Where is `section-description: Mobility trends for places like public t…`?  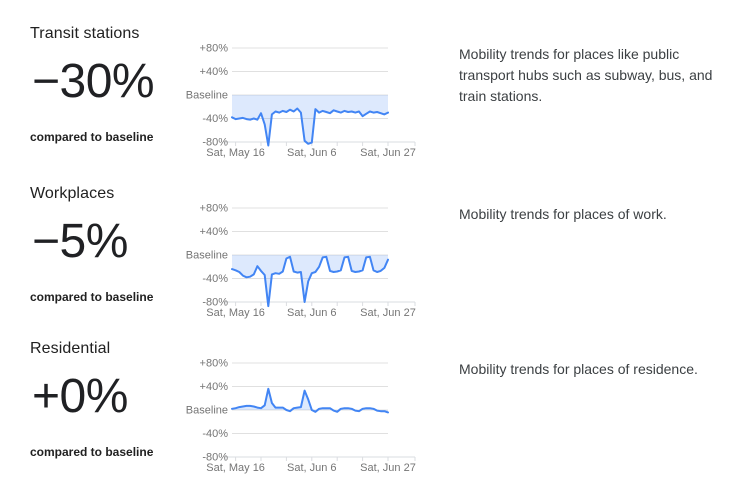 section-description: Mobility trends for places like public t… is located at coordinates (586, 75).